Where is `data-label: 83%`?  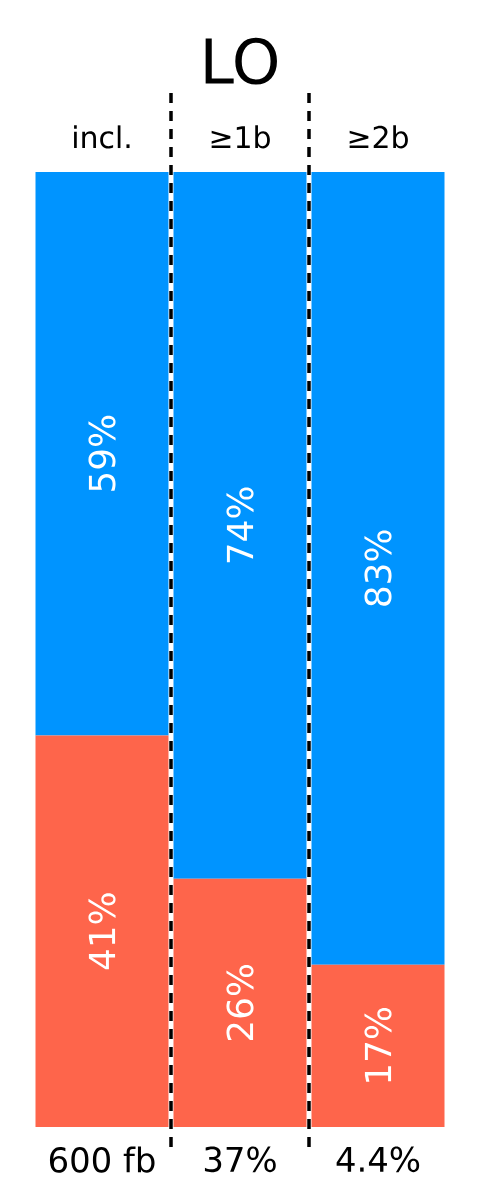
data-label: 83% is located at coordinates (378, 568).